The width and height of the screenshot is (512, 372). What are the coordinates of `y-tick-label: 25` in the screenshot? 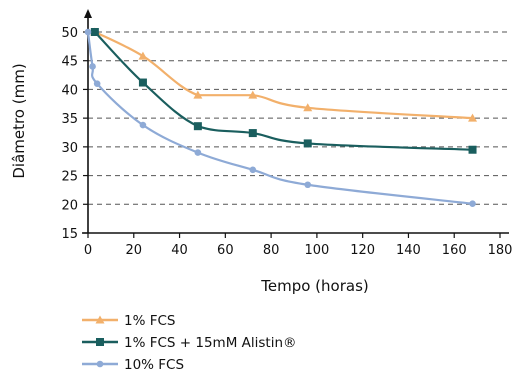 It's located at (69, 177).